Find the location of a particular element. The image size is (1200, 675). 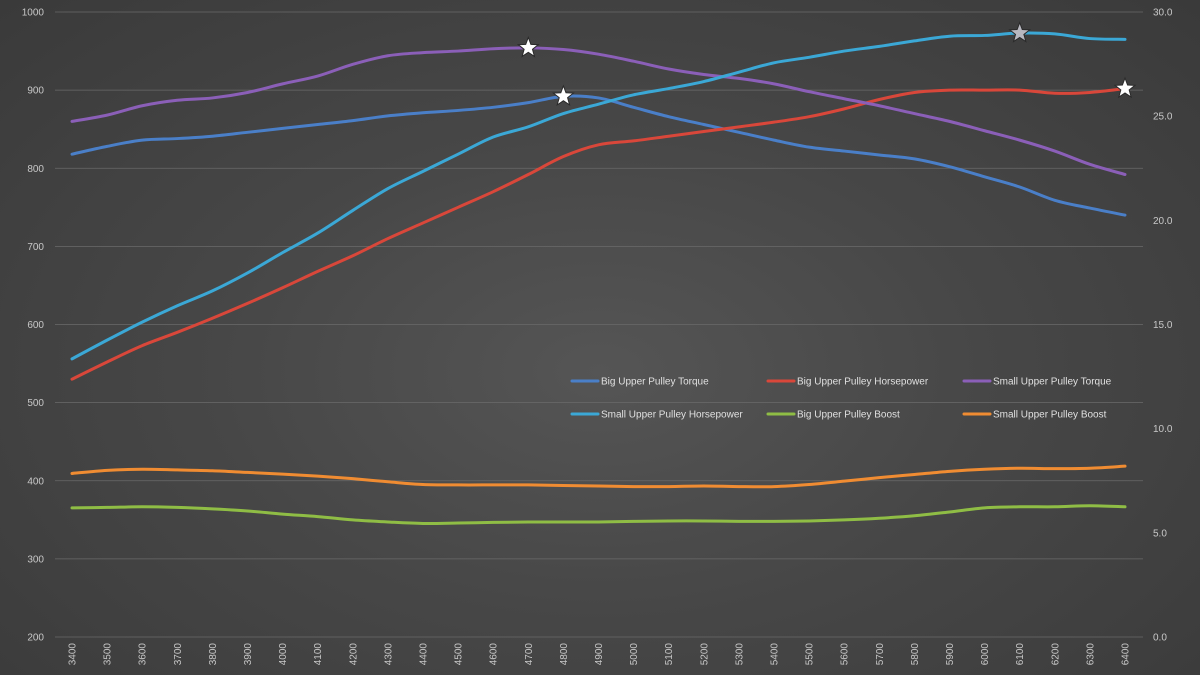

legend-item: Small Upper Pulley Horsepower is located at coordinates (656, 415).